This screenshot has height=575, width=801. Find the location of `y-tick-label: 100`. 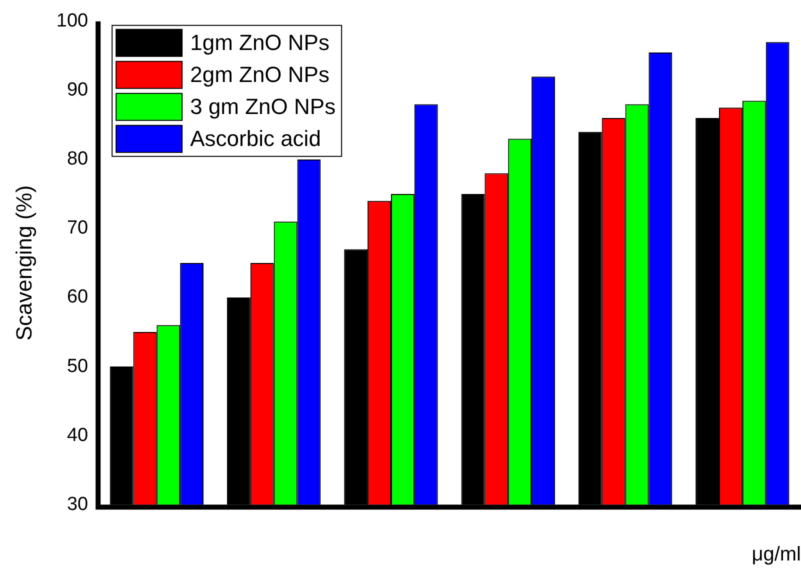

y-tick-label: 100 is located at coordinates (72, 21).